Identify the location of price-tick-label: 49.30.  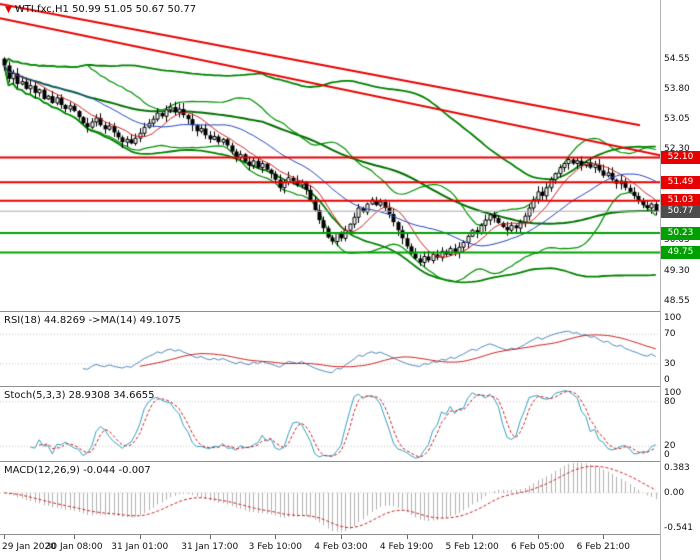
(677, 270).